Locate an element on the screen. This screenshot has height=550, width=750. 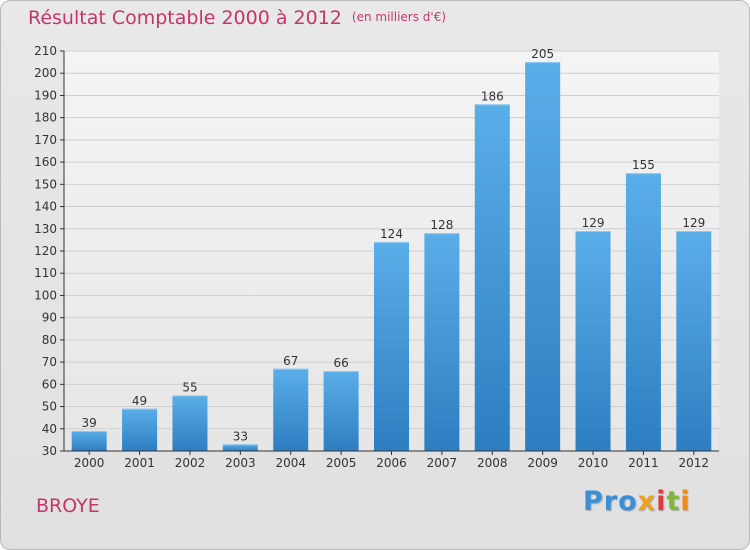
y-tick-label: 100 is located at coordinates (45, 295).